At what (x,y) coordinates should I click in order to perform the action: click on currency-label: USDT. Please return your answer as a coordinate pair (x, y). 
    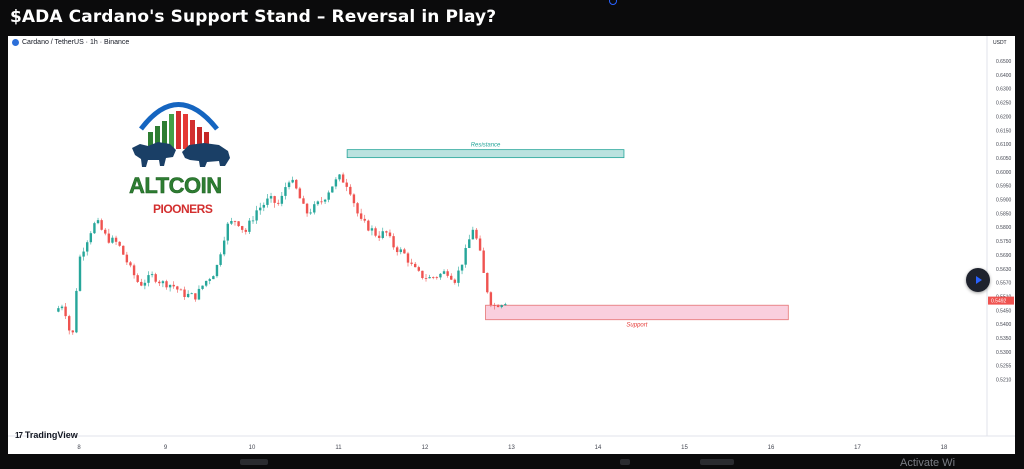
    Looking at the image, I should click on (1000, 43).